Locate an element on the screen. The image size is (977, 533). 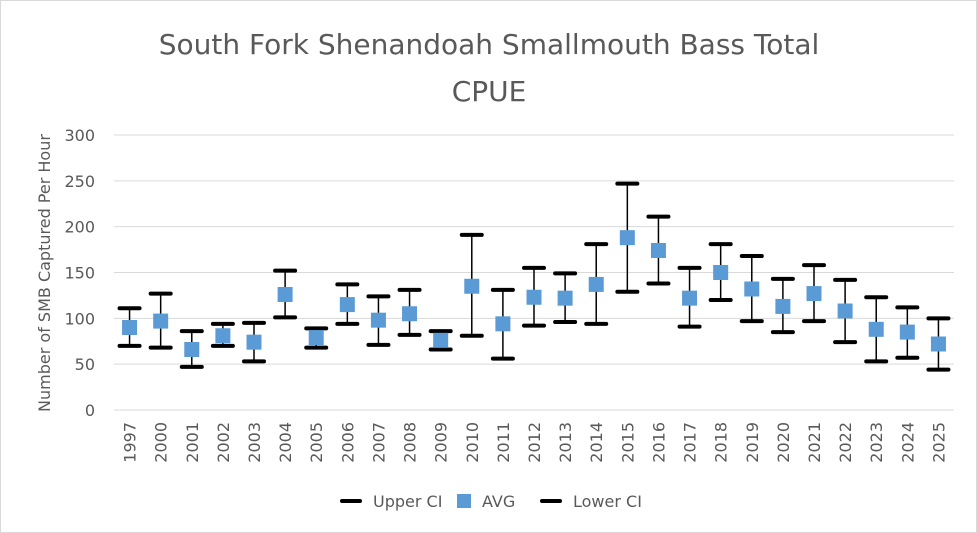
x-tick-label: 2015 is located at coordinates (627, 442).